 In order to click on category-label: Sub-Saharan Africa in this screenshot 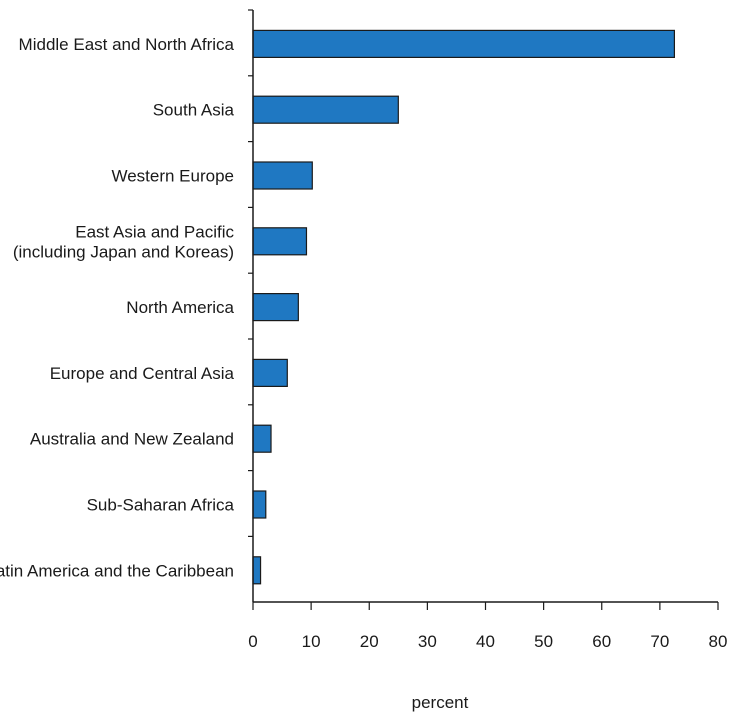, I will do `click(161, 505)`.